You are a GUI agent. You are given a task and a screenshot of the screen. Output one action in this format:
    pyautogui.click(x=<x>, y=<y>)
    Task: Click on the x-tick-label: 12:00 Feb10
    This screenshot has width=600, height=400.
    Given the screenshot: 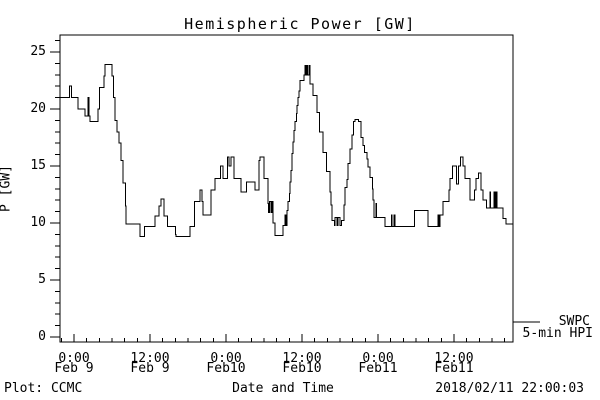 What is the action you would take?
    pyautogui.click(x=302, y=363)
    